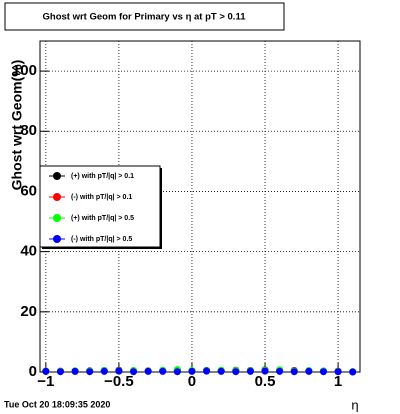  What do you see at coordinates (101, 197) in the screenshot?
I see `legend-label: (-) with pT/|q| > 0.1` at bounding box center [101, 197].